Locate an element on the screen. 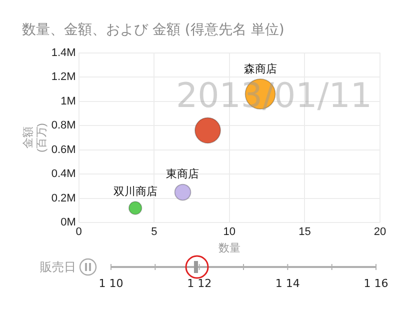  text: 1 16 is located at coordinates (376, 283).